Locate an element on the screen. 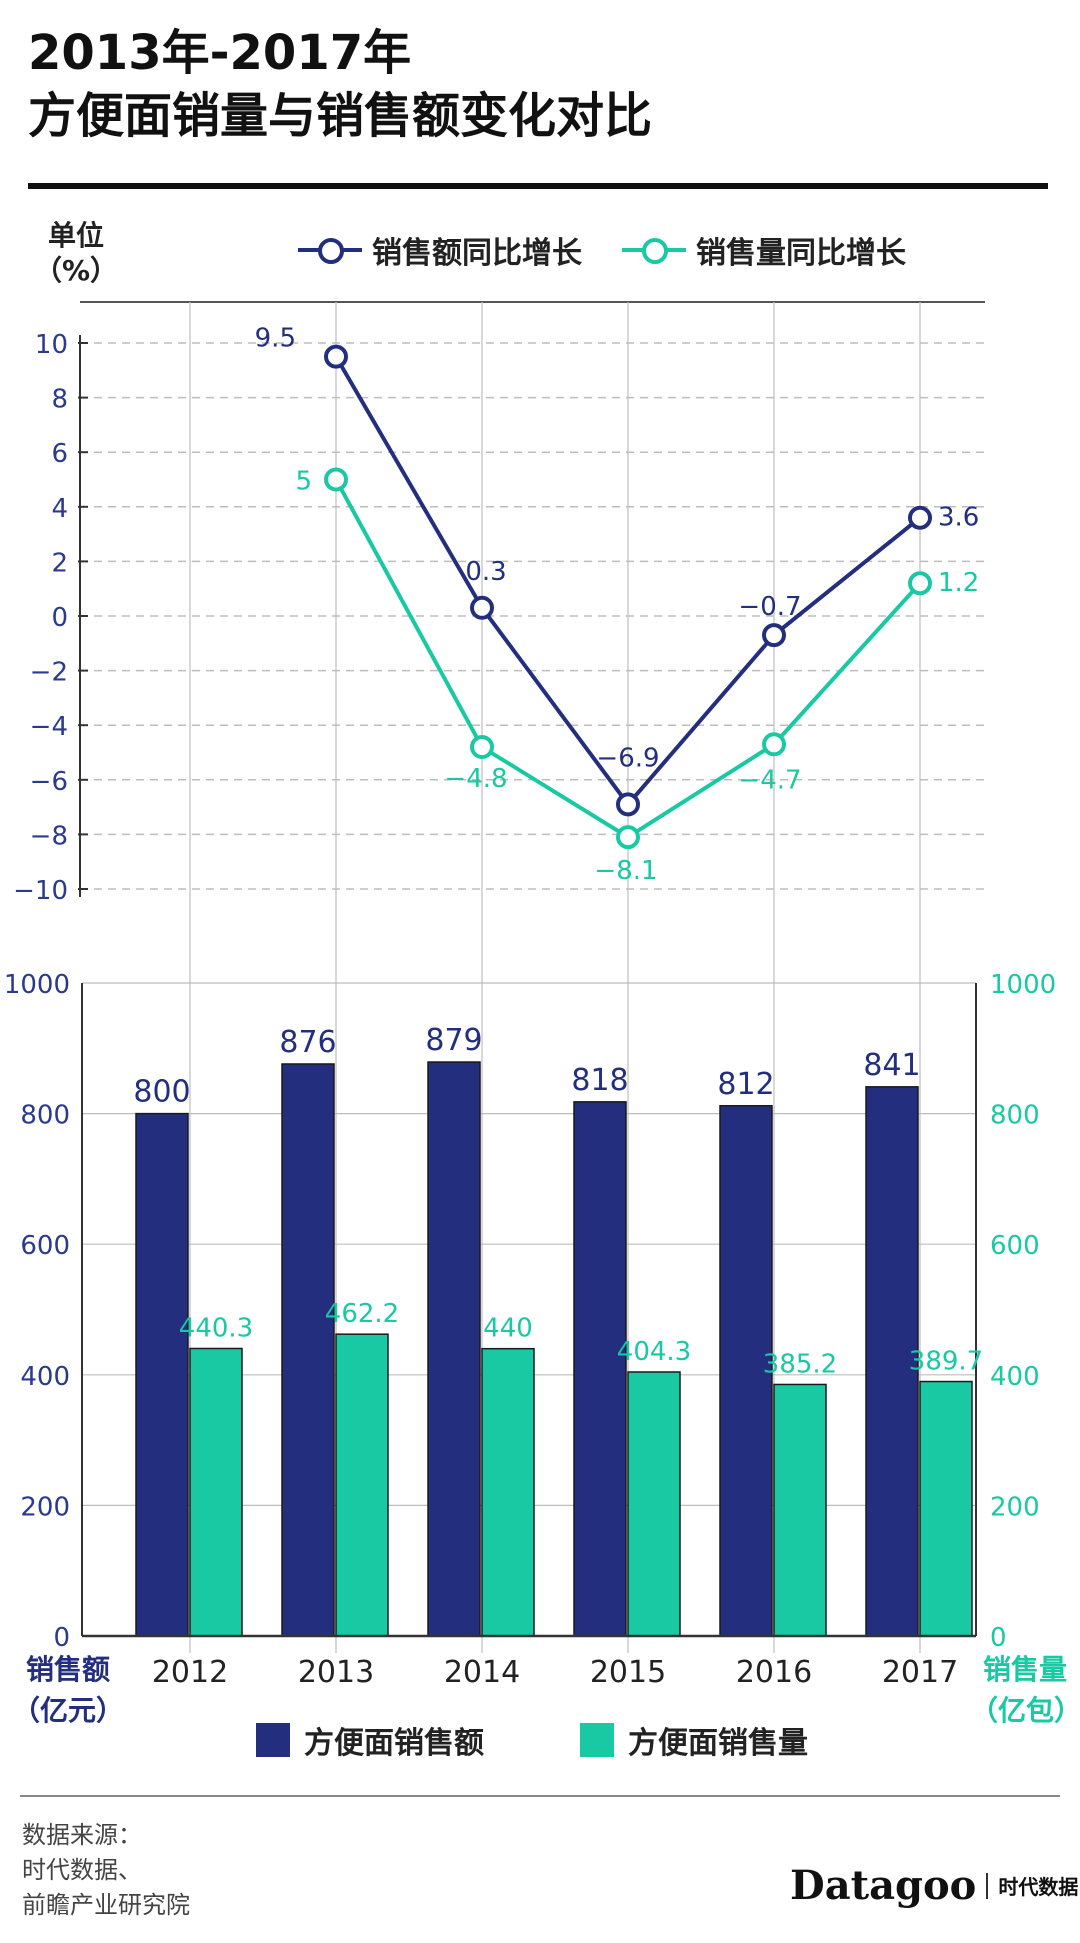 Image resolution: width=1080 pixels, height=1943 pixels. legend-item-volume-growth: 销售量同比增长 is located at coordinates (764, 250).